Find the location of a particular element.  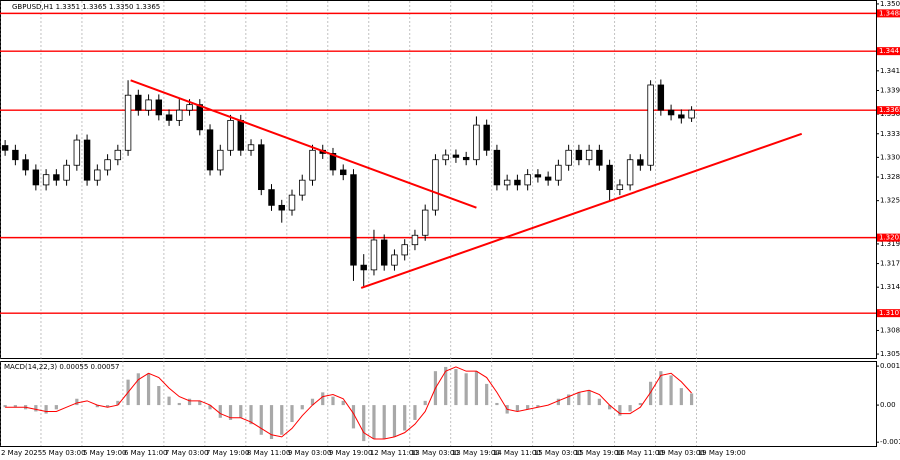

y-tick-label: 1.3170 is located at coordinates (890, 264).